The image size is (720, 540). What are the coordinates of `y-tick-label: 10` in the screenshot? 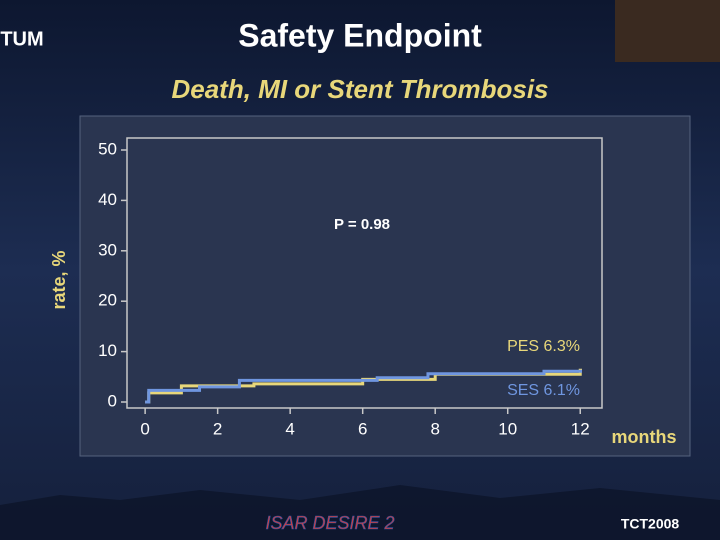 It's located at (107, 350).